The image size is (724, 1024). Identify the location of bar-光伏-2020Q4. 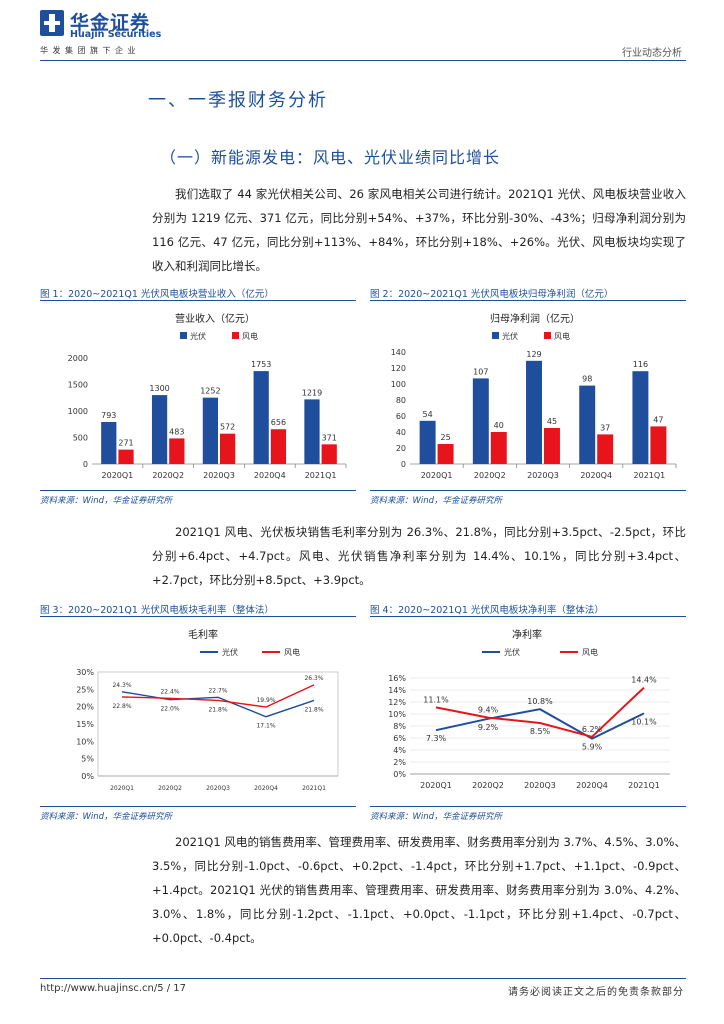
(261, 417).